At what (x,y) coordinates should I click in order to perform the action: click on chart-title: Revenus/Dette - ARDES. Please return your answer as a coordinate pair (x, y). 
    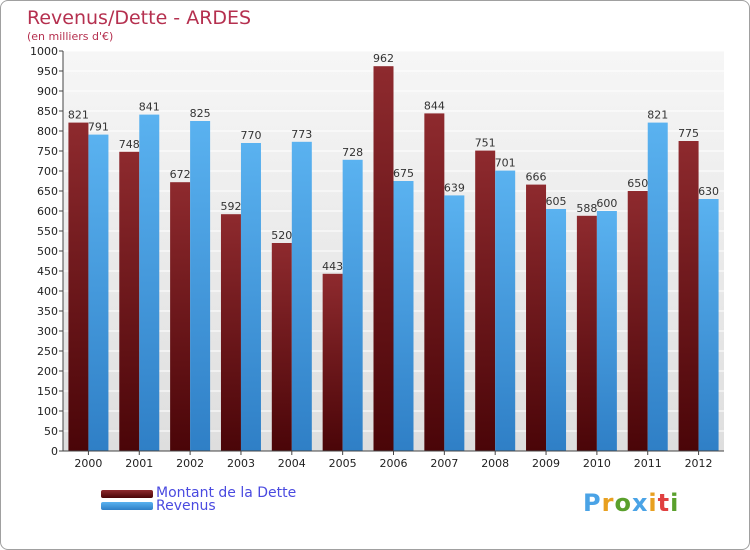
    Looking at the image, I should click on (139, 18).